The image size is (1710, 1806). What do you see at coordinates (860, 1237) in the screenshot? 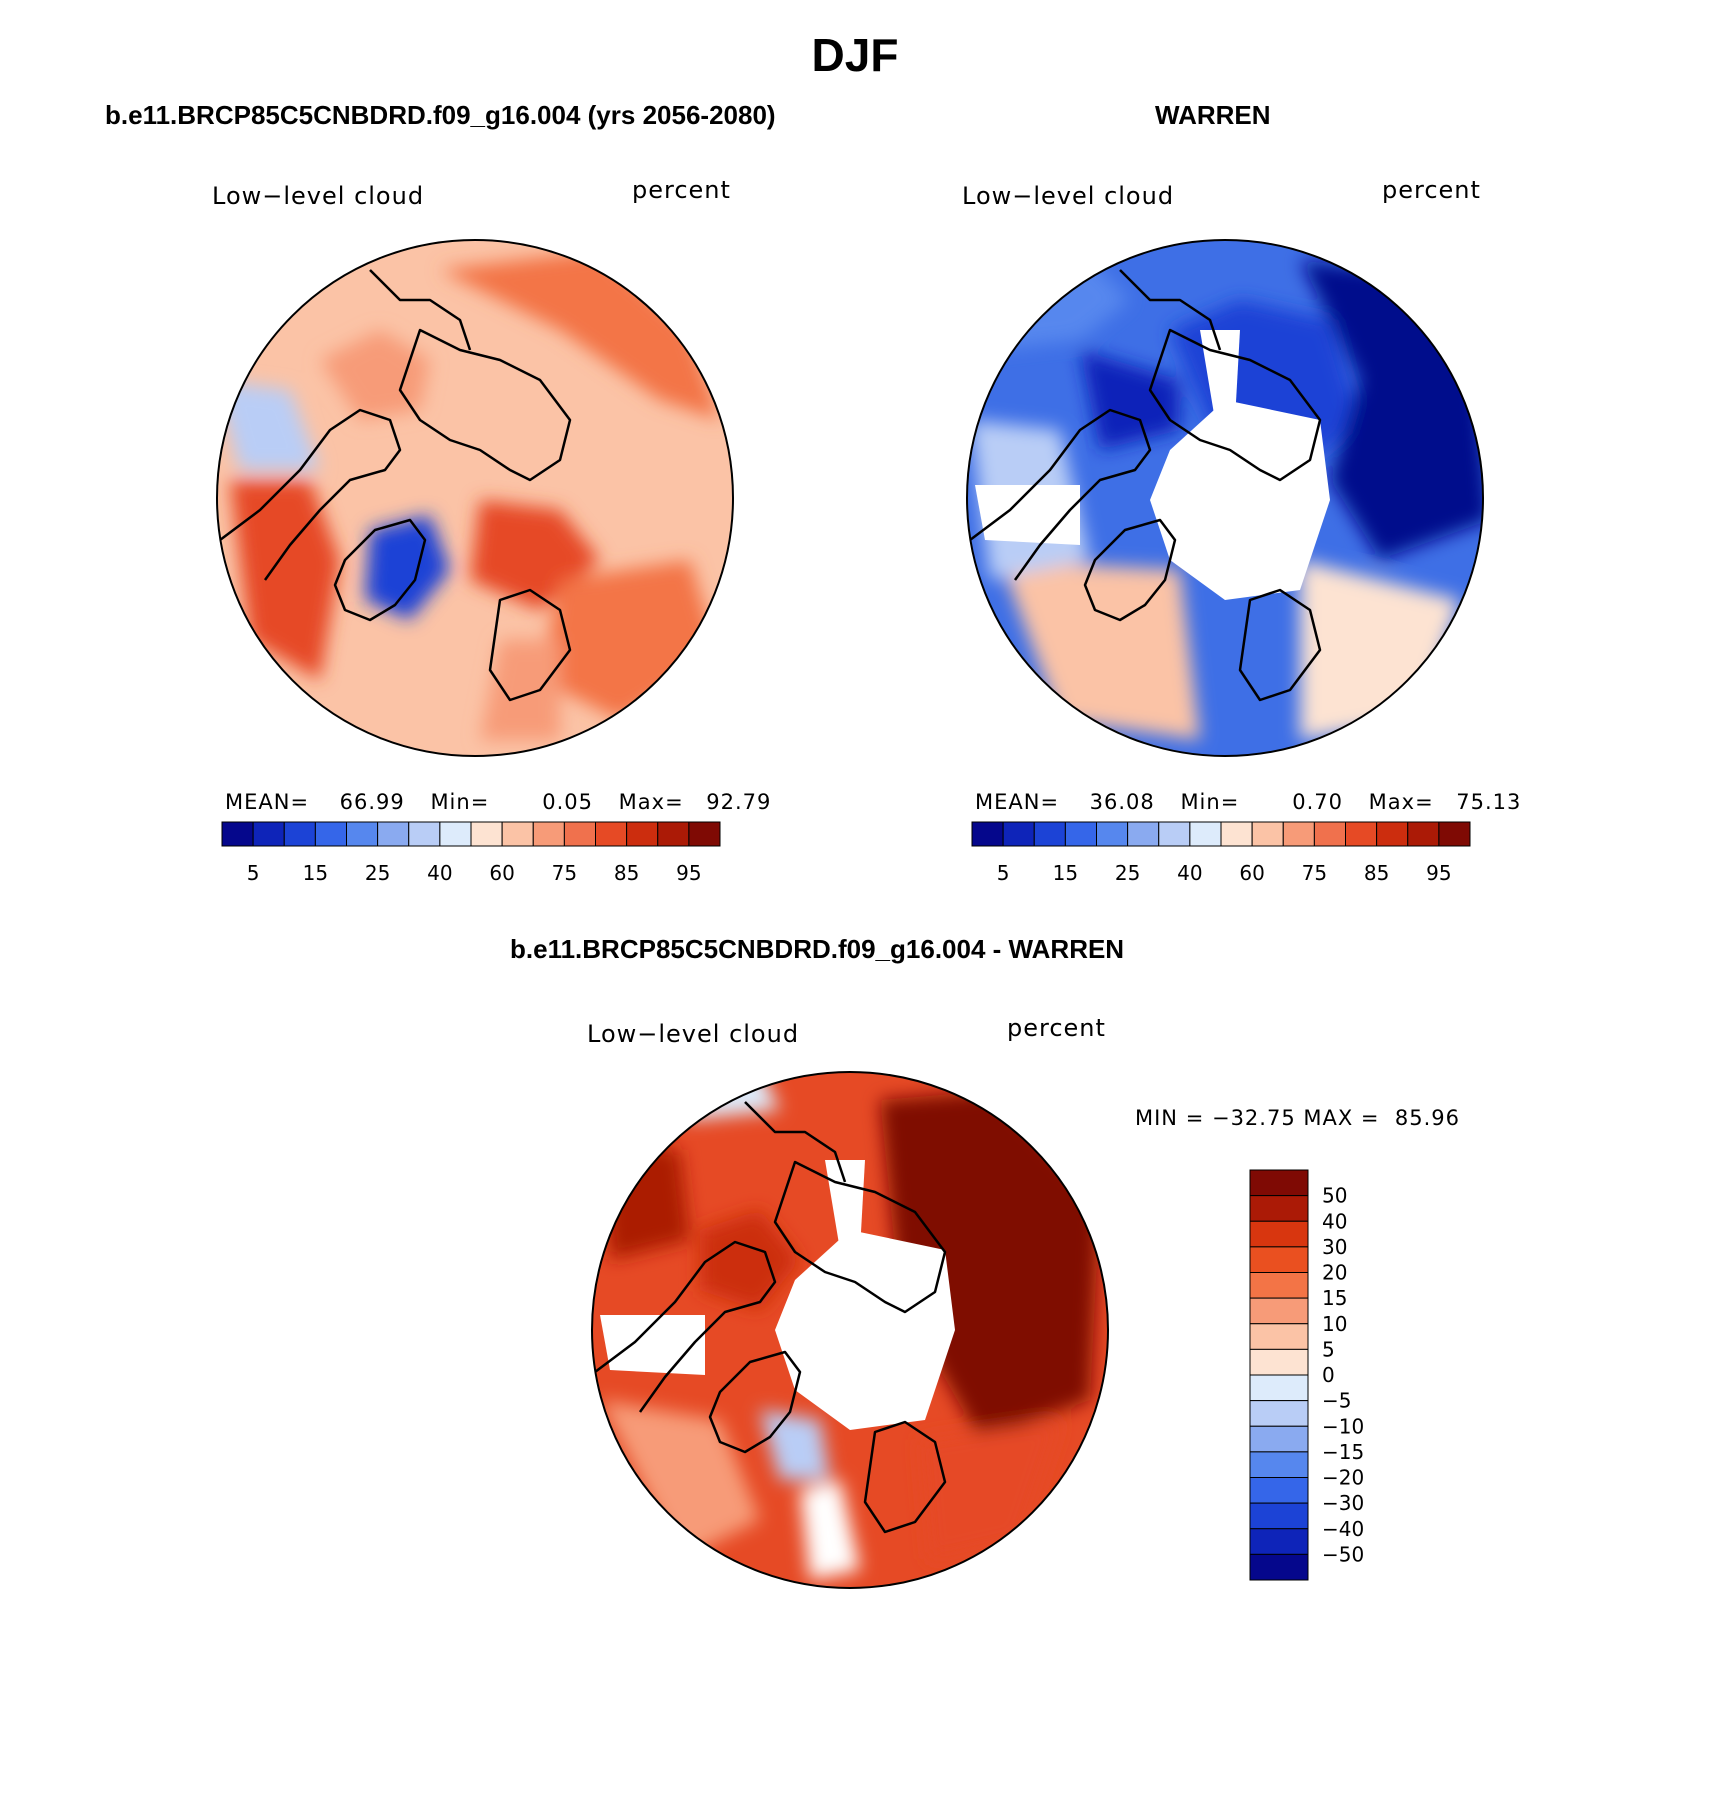
I see `map3-coastline-asia` at bounding box center [860, 1237].